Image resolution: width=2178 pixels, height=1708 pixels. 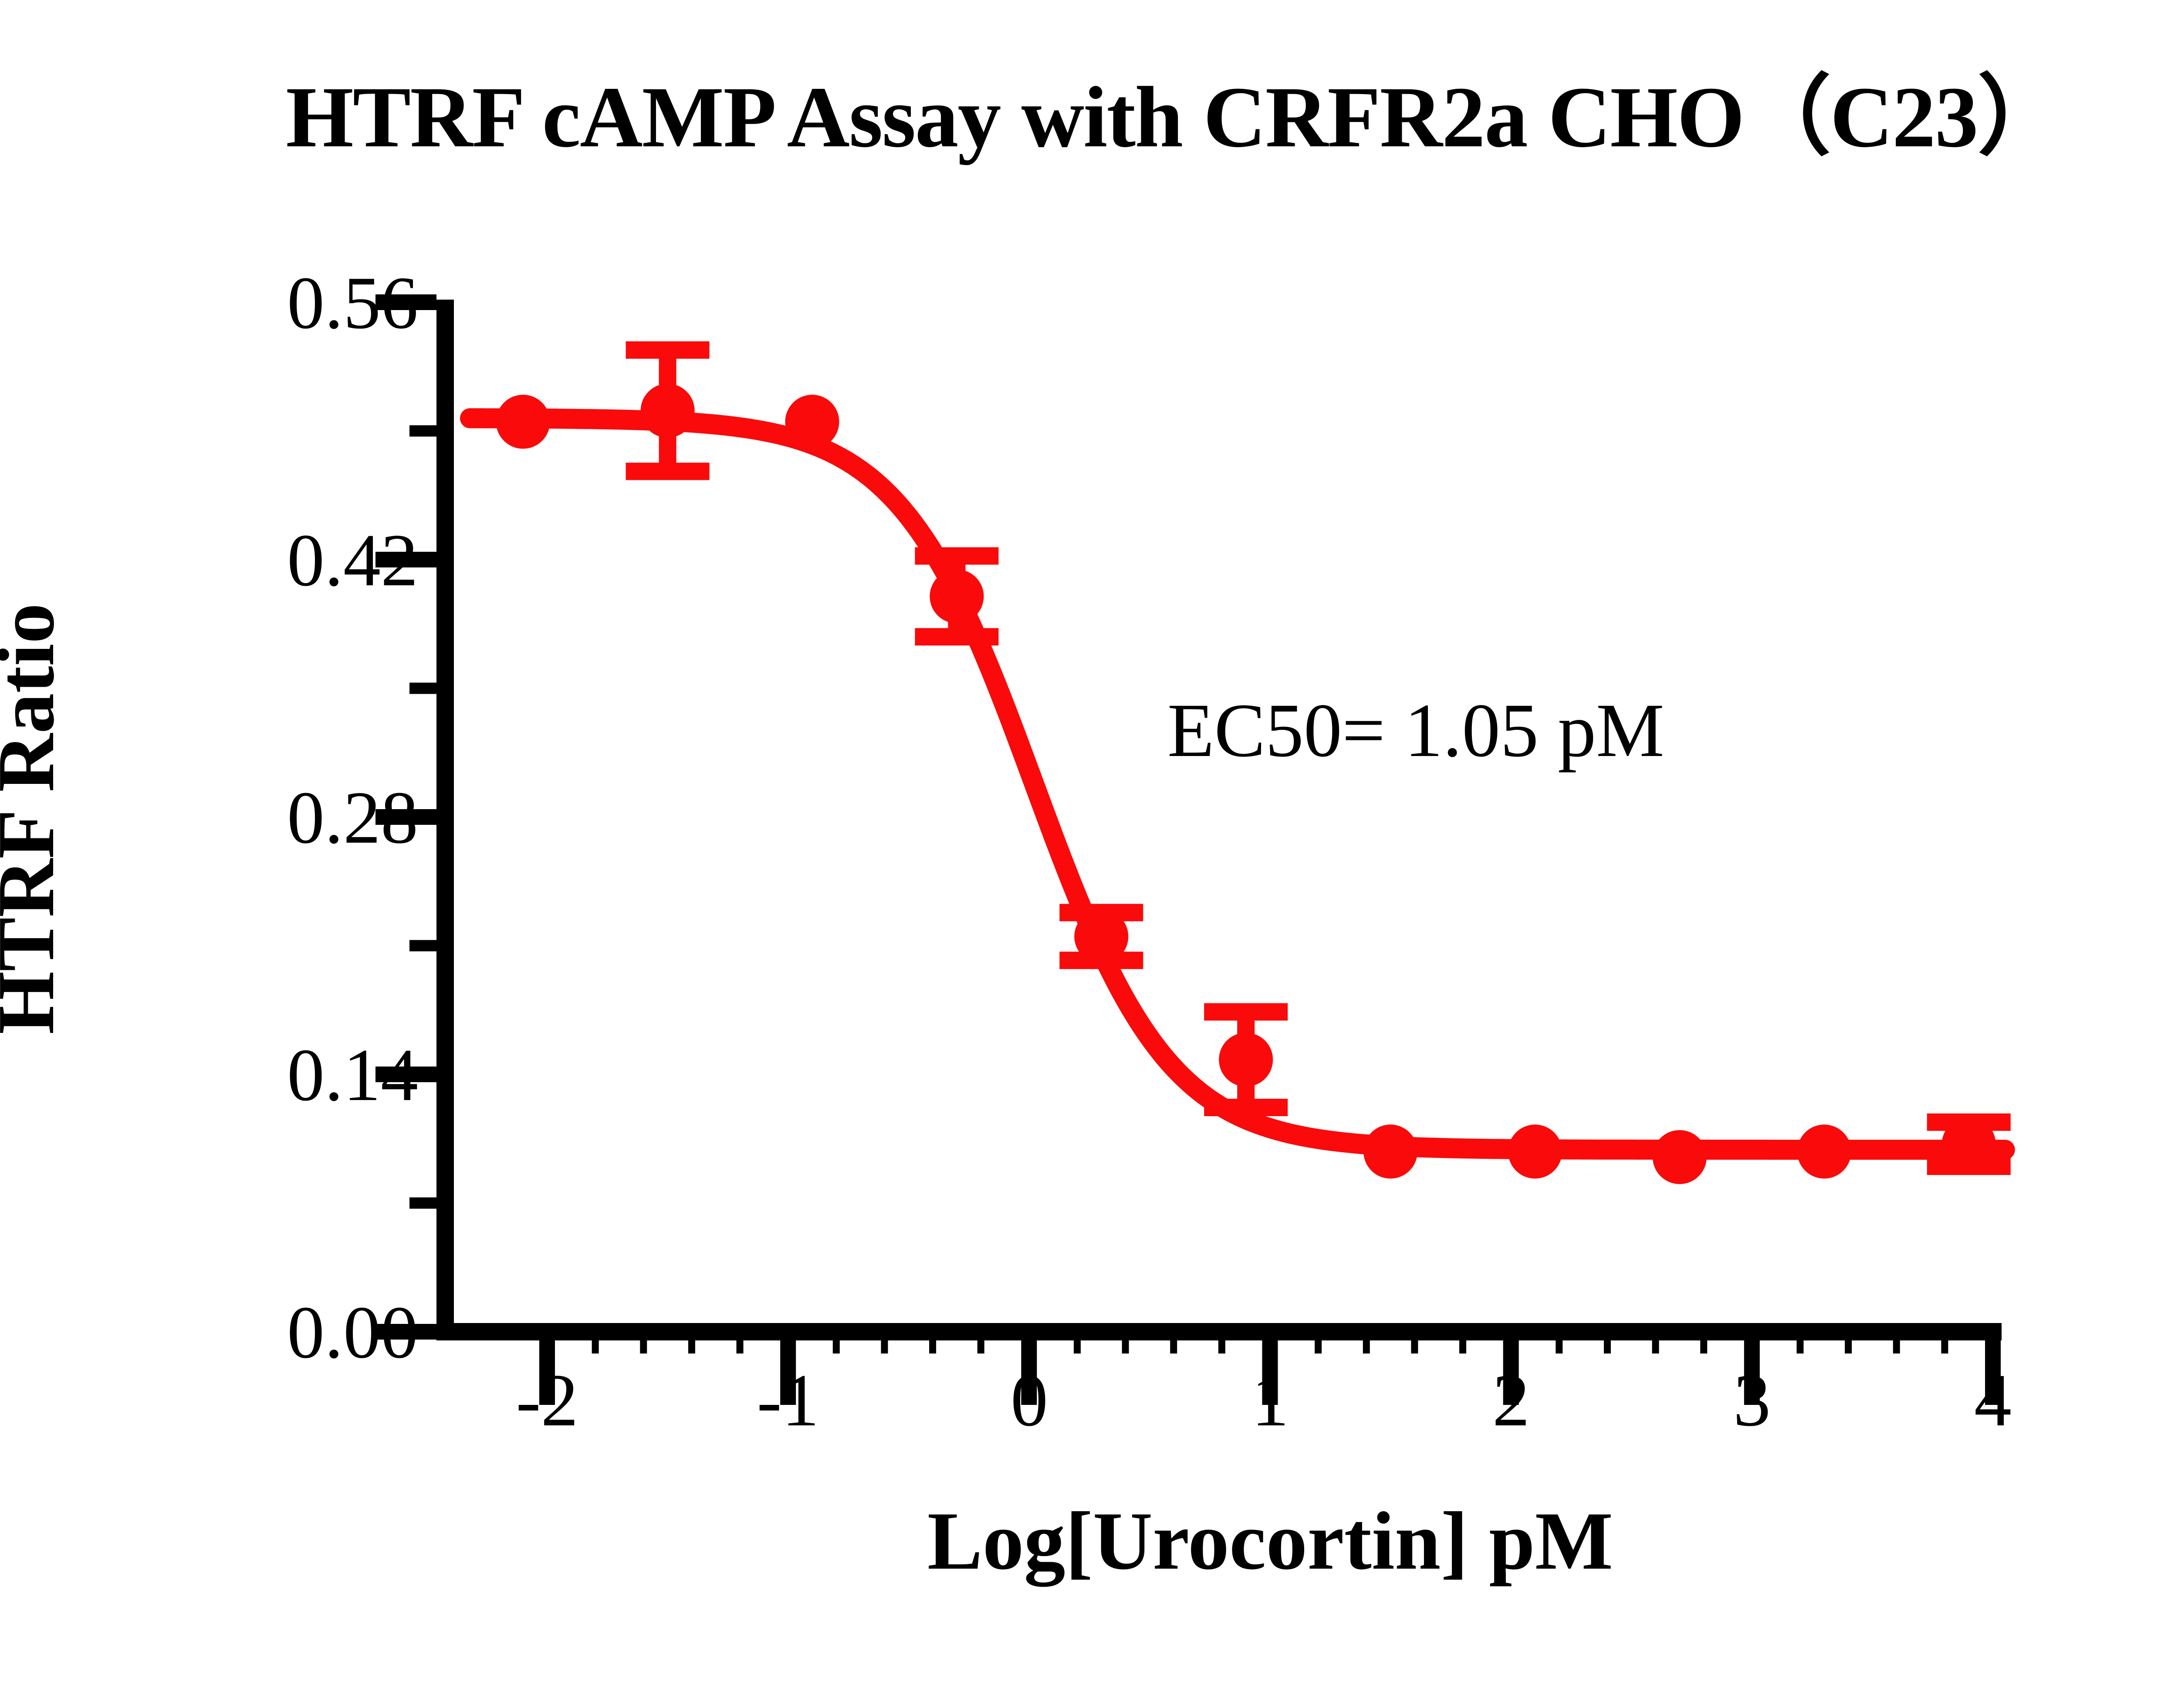 What do you see at coordinates (405, 817) in the screenshot?
I see `y-axis-ticks` at bounding box center [405, 817].